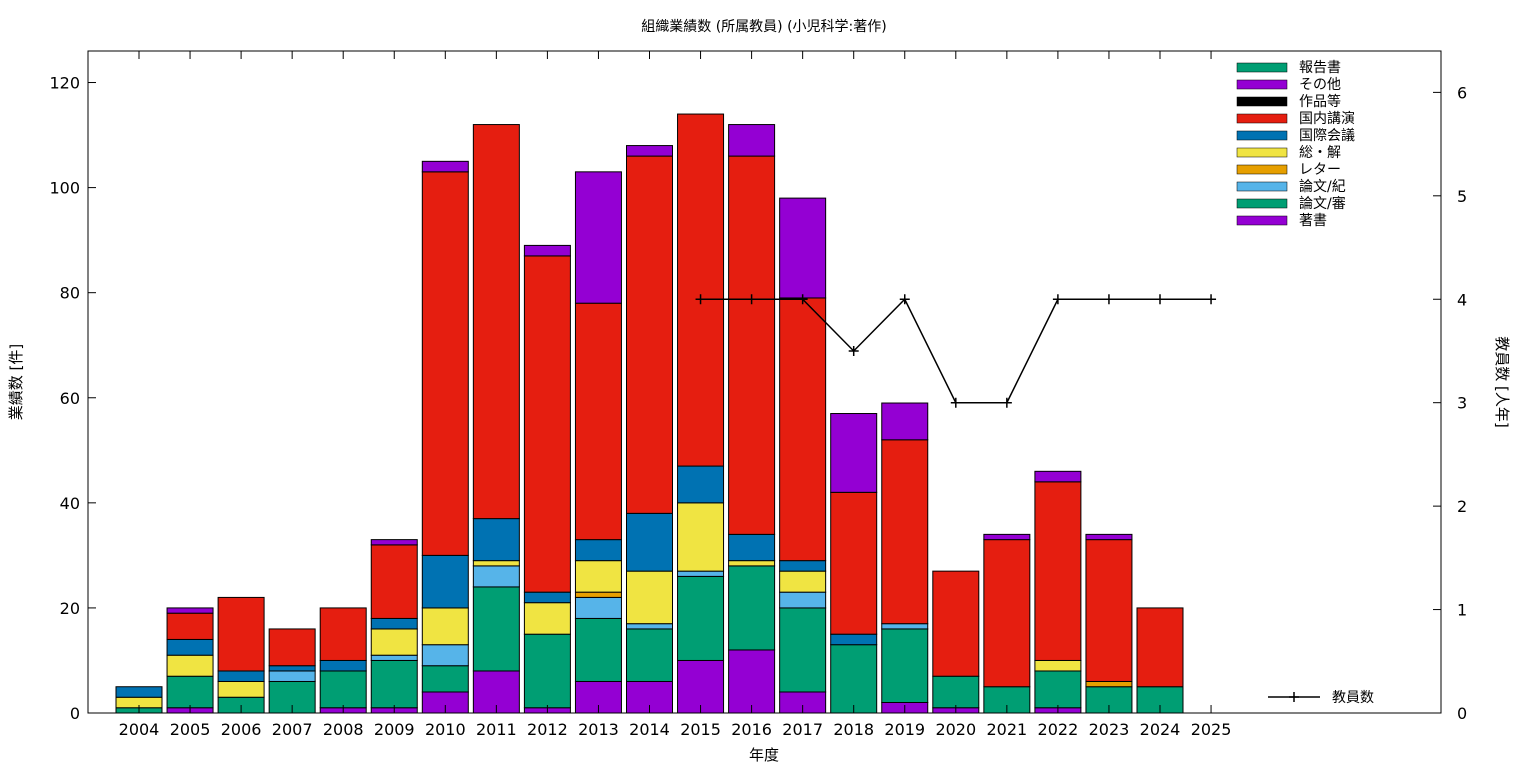 The width and height of the screenshot is (1536, 772). Describe the element at coordinates (1058, 729) in the screenshot. I see `x-tick-label: 2022` at that location.